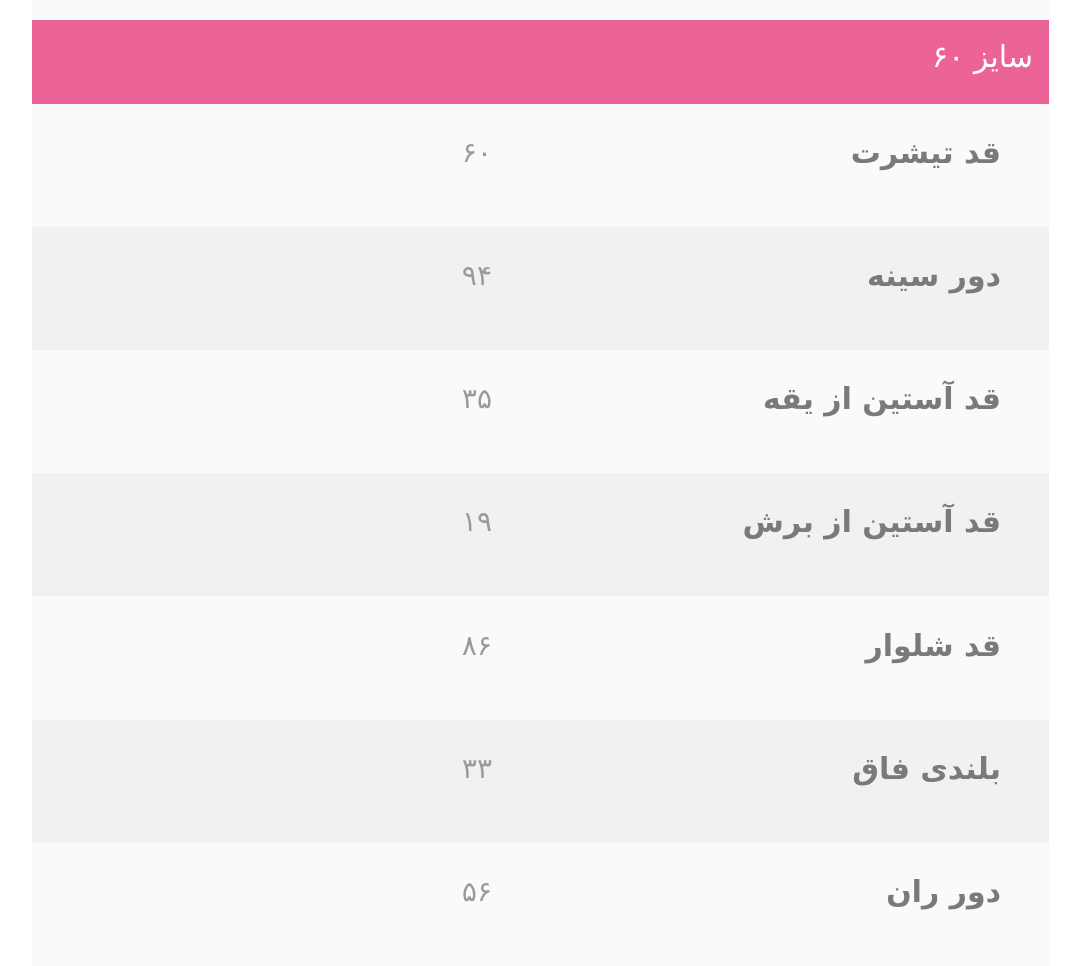  Describe the element at coordinates (926, 769) in the screenshot. I see `row-label: بلندی فاق` at that location.